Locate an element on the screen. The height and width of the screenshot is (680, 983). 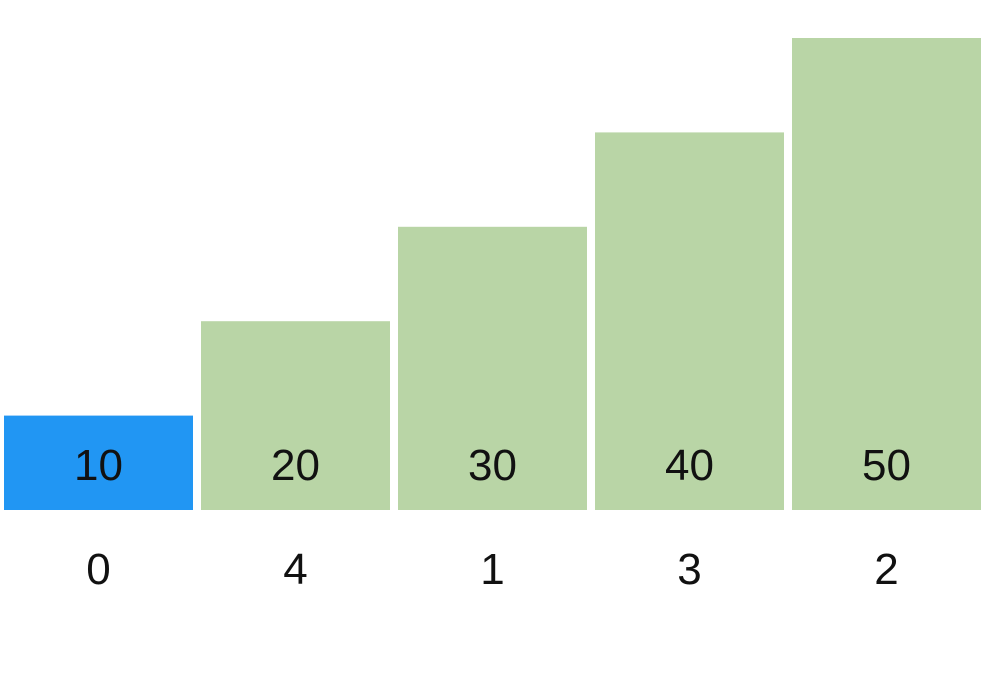
bar-value-label-1: 20 is located at coordinates (295, 465).